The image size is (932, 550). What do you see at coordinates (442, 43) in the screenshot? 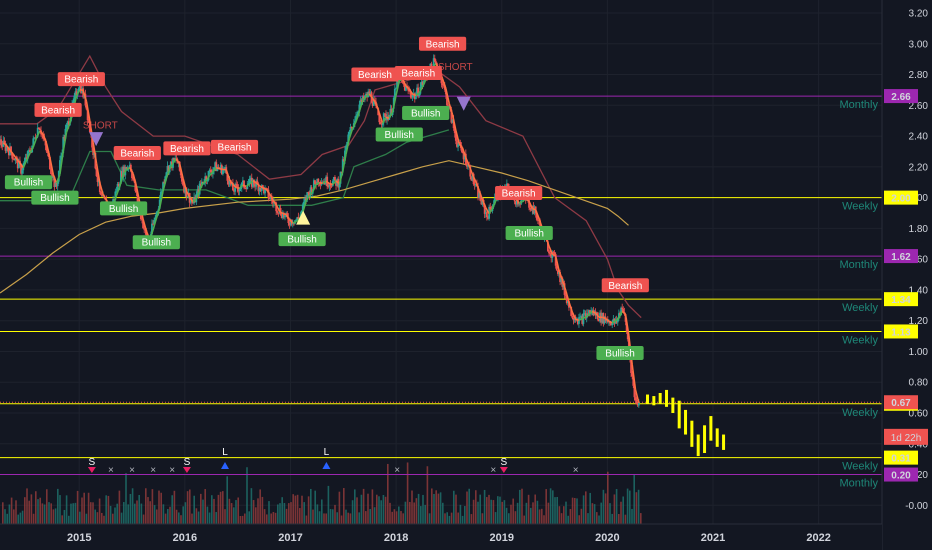
I see `bearish-label: Bearish` at bounding box center [442, 43].